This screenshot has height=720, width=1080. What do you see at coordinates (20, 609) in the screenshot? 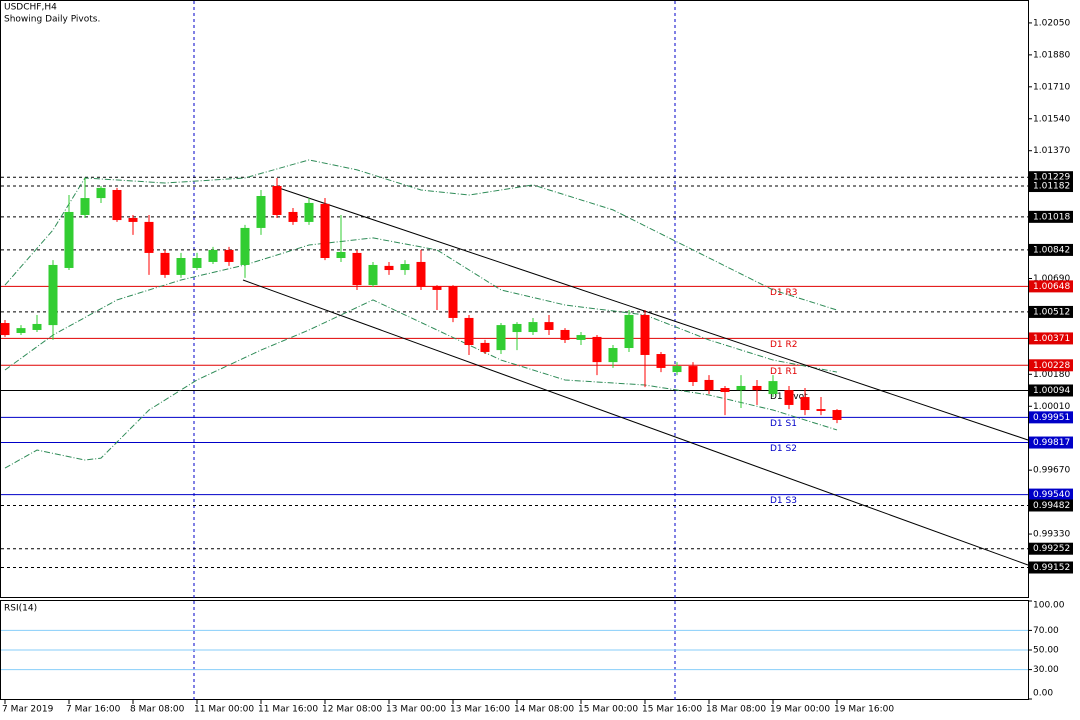
I see `rsi-title: RSI(14)` at bounding box center [20, 609].